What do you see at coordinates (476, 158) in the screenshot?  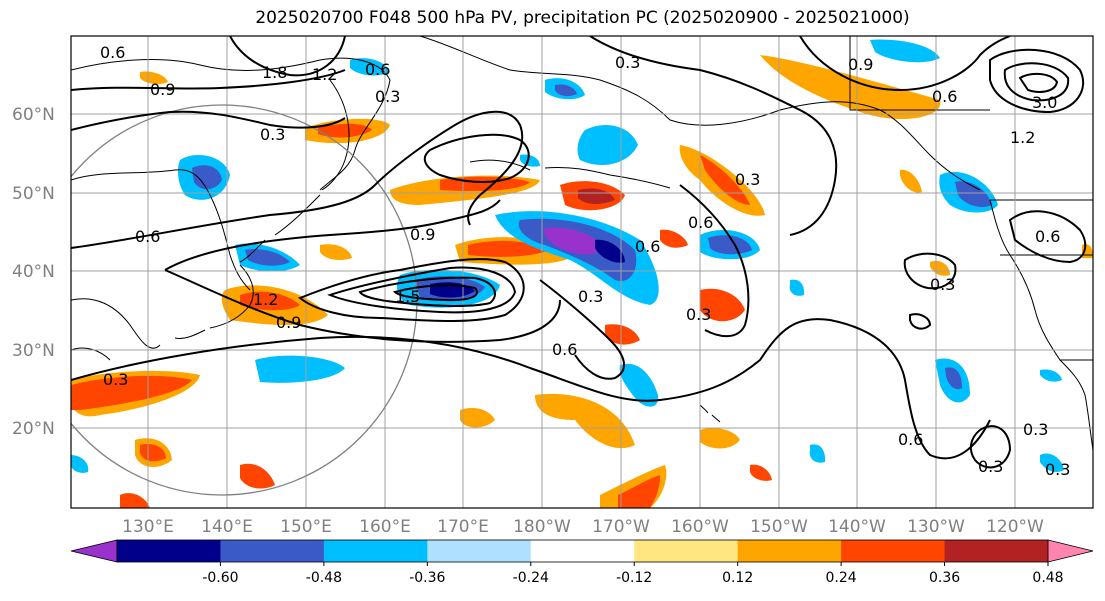 I see `pv-contour-west-loop` at bounding box center [476, 158].